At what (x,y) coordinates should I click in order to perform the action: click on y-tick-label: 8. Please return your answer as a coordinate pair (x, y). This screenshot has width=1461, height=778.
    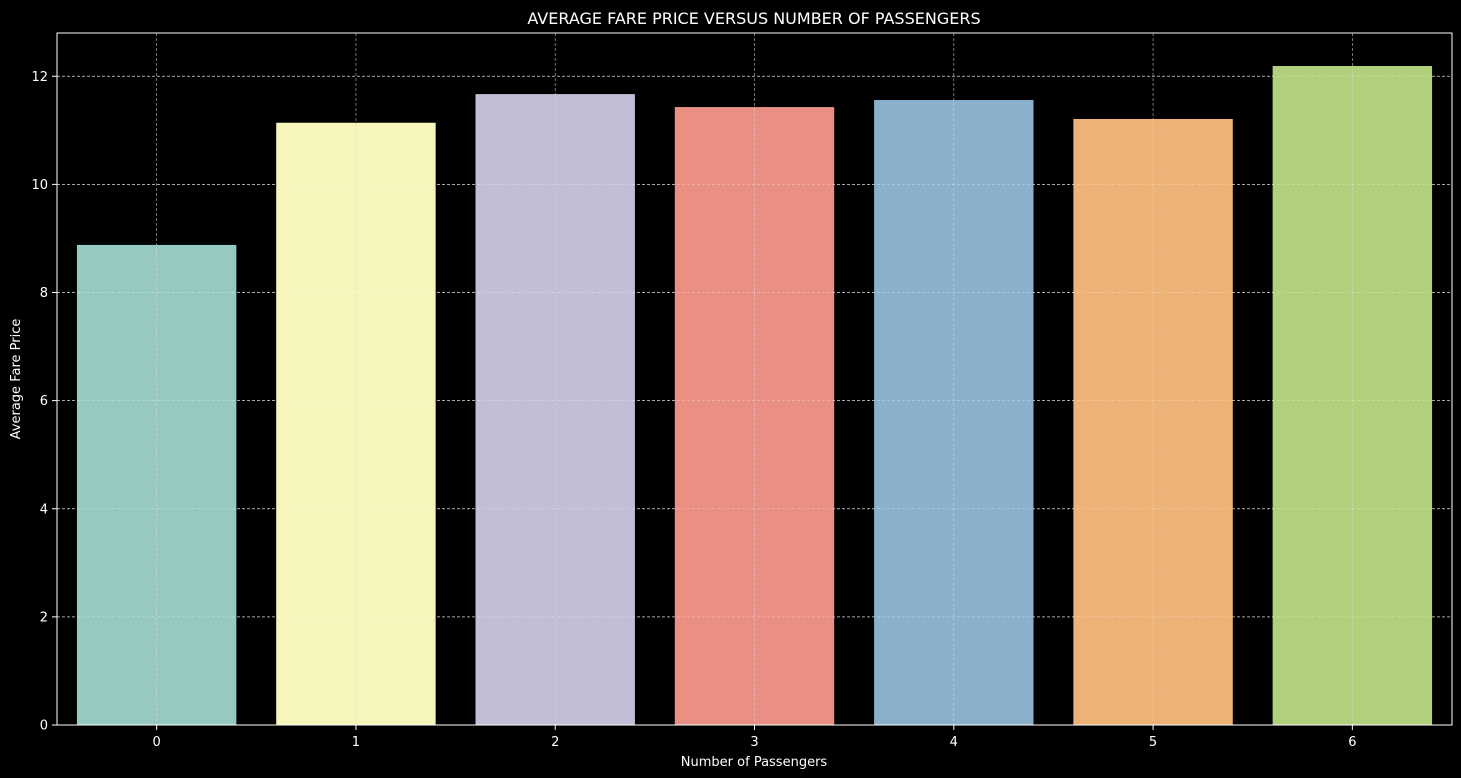
    Looking at the image, I should click on (44, 293).